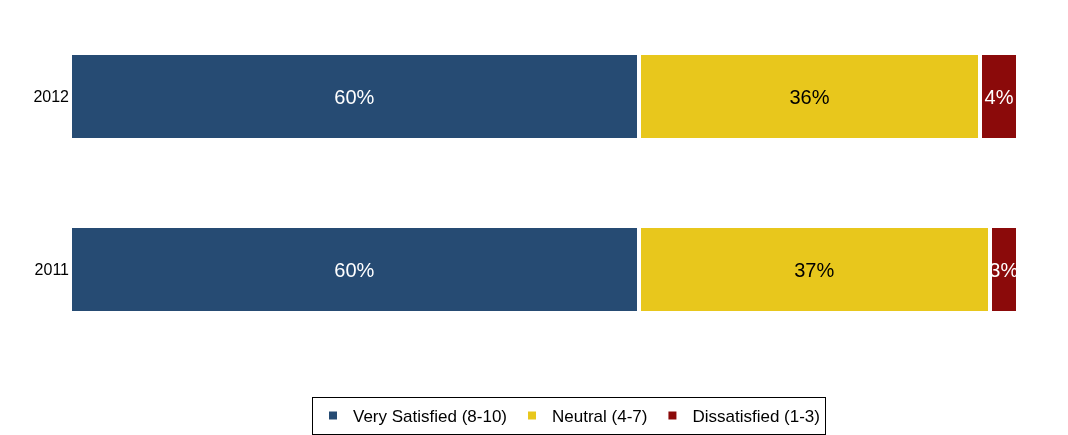  I want to click on legend-label: Neutral (4-7), so click(600, 417).